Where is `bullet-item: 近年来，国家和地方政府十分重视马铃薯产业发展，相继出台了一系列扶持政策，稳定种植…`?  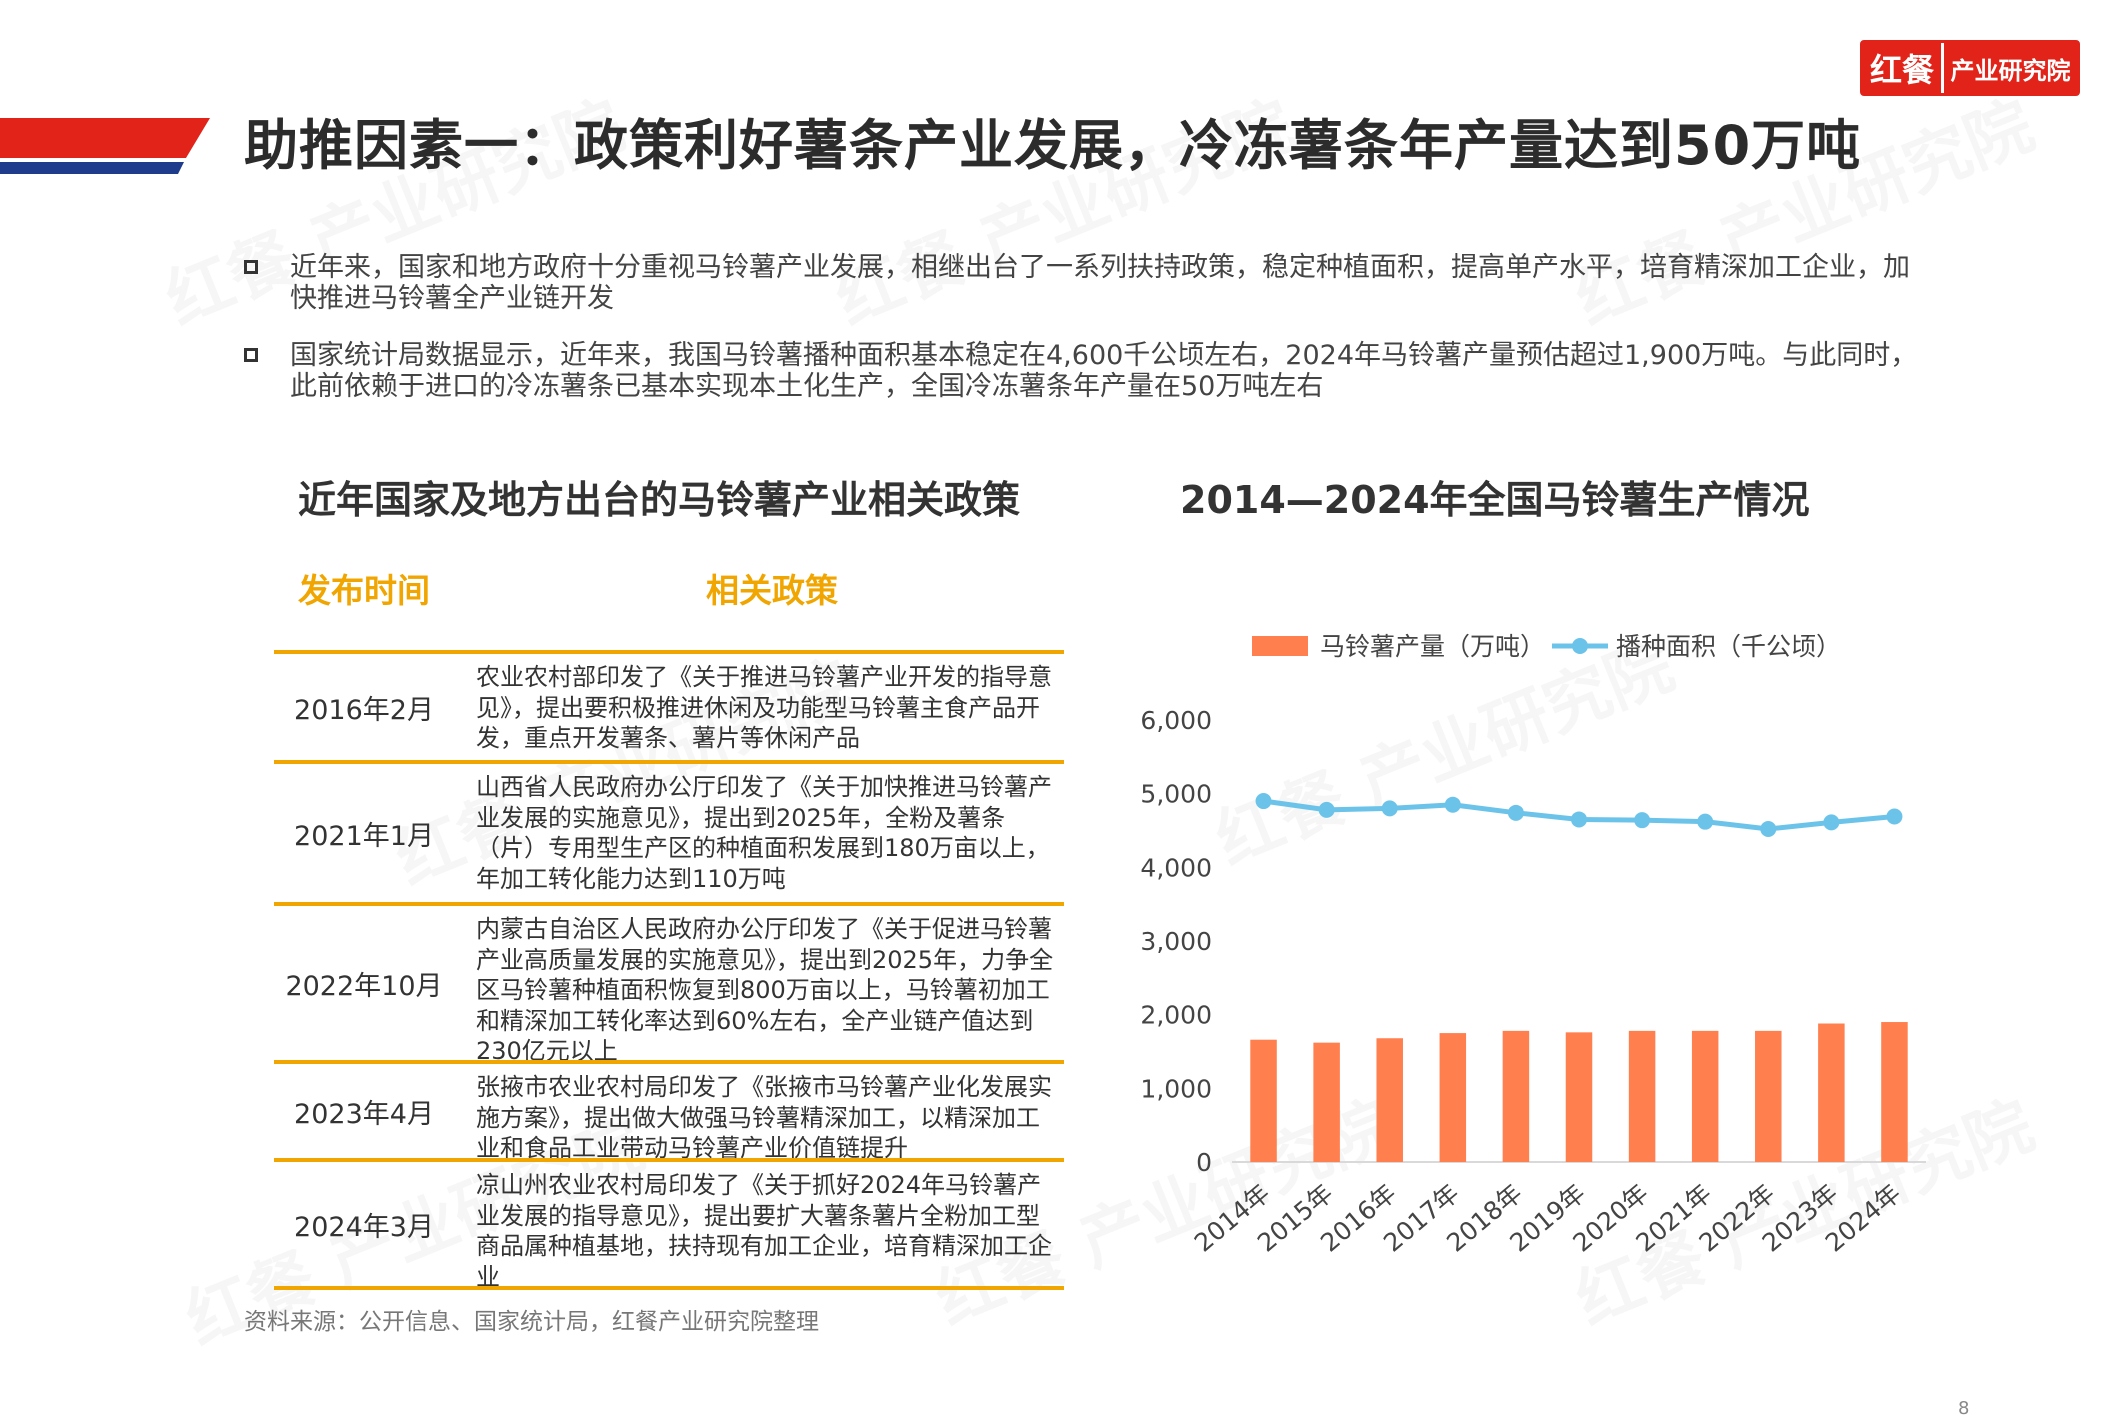 bullet-item: 近年来，国家和地方政府十分重视马铃薯产业发展，相继出台了一系列扶持政策，稳定种植… is located at coordinates (1084, 283).